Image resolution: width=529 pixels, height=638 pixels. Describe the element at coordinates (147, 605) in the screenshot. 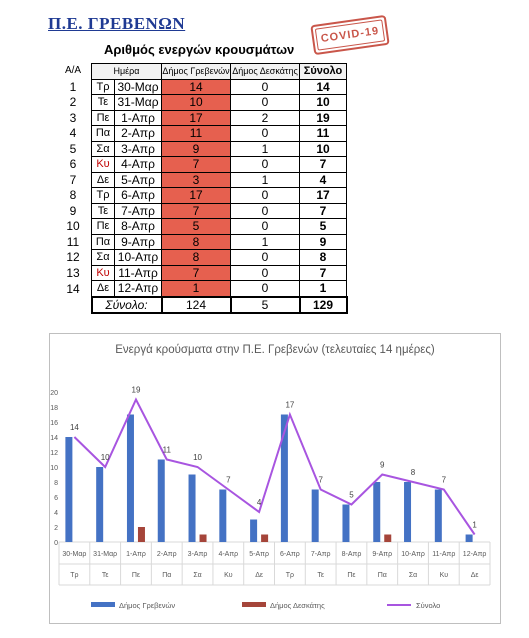

I see `legend-label-grevena: Δήμος Γρεβενών` at that location.